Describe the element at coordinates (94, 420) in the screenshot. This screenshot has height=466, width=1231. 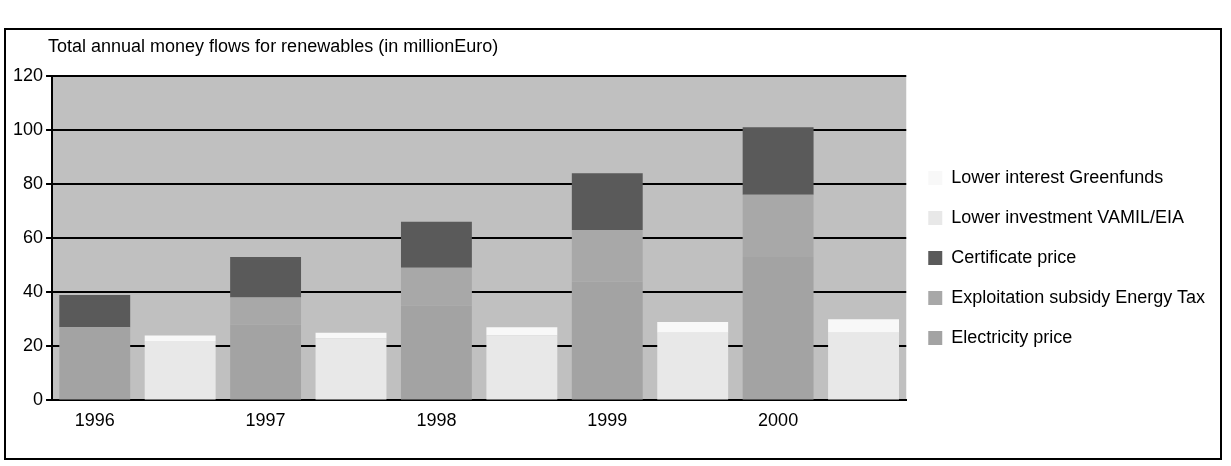
I see `x-tick-label: 1996` at that location.